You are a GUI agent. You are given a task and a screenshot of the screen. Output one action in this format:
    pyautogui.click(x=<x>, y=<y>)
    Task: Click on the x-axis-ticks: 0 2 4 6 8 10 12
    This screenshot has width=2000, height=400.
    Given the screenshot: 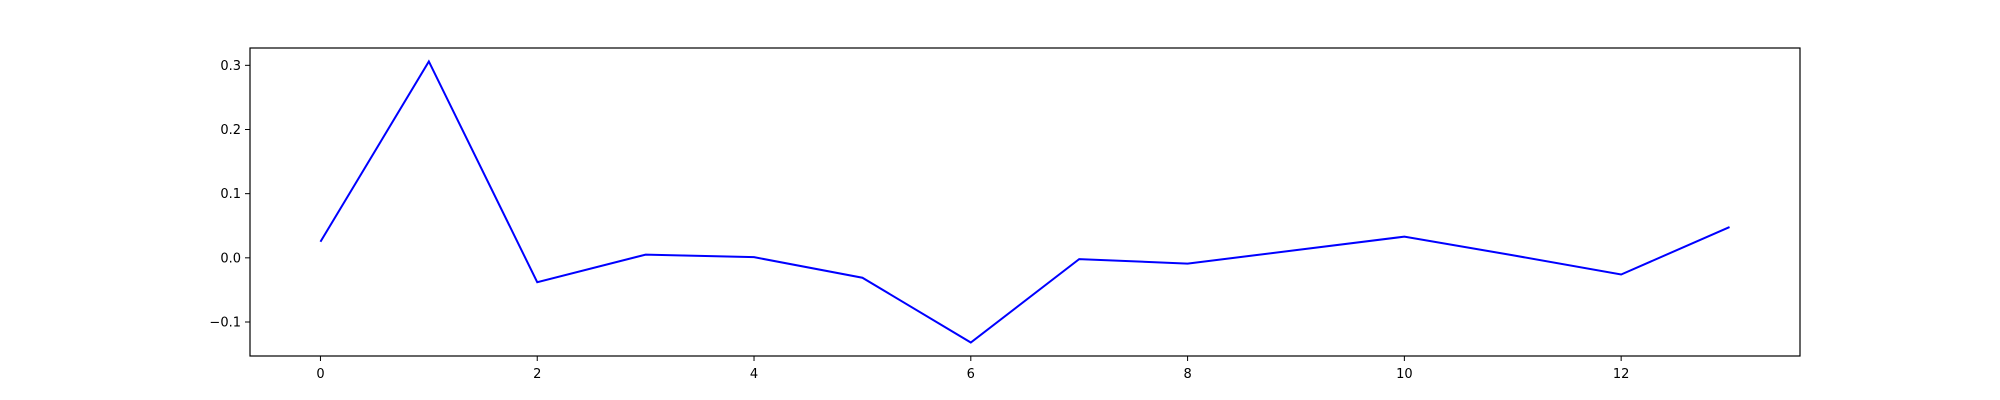 What is the action you would take?
    pyautogui.click(x=972, y=369)
    